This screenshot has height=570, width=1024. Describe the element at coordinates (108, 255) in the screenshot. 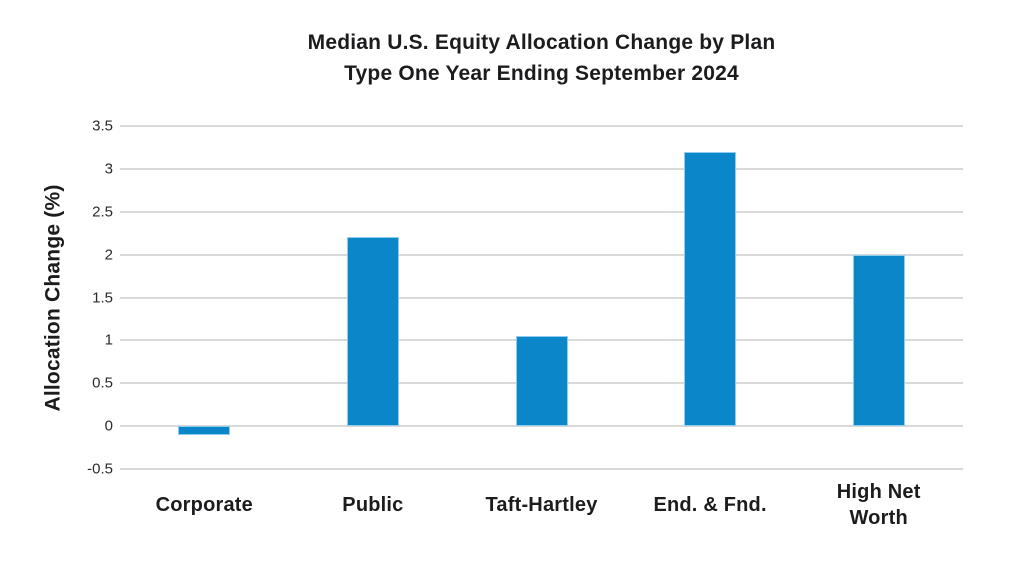

I see `y-tick-label: 2` at that location.